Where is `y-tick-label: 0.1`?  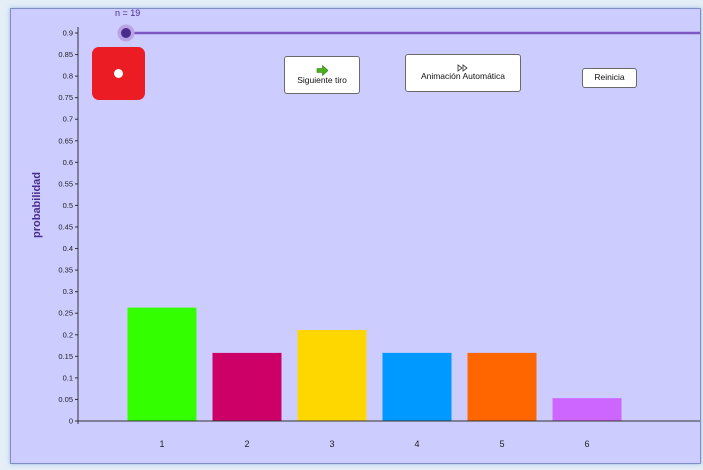
y-tick-label: 0.1 is located at coordinates (68, 377).